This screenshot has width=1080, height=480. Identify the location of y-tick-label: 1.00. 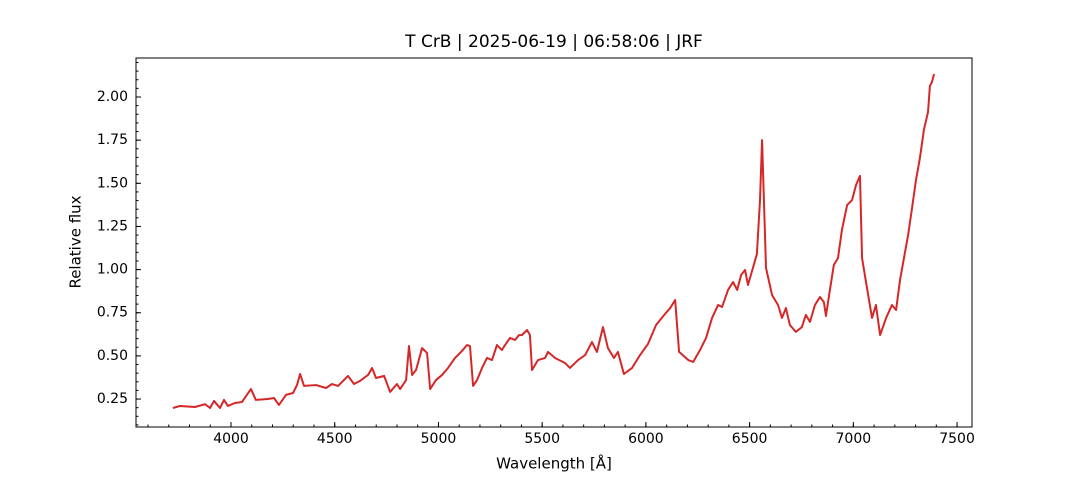
(112, 270).